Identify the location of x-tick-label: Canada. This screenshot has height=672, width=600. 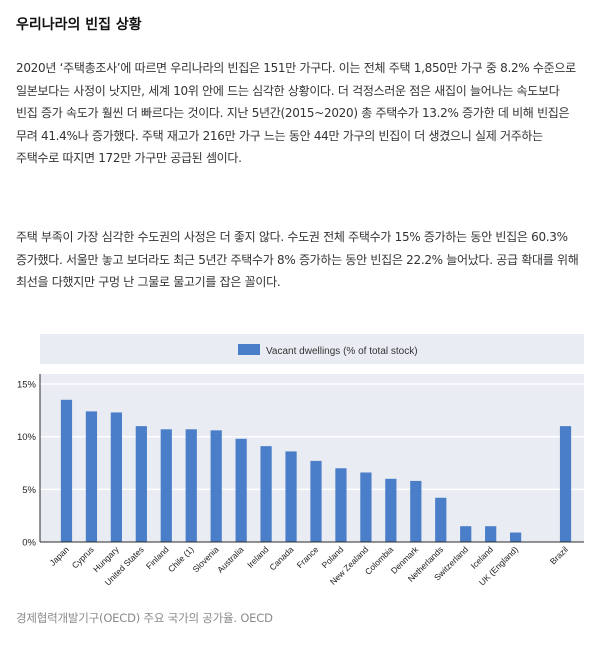
(281, 558).